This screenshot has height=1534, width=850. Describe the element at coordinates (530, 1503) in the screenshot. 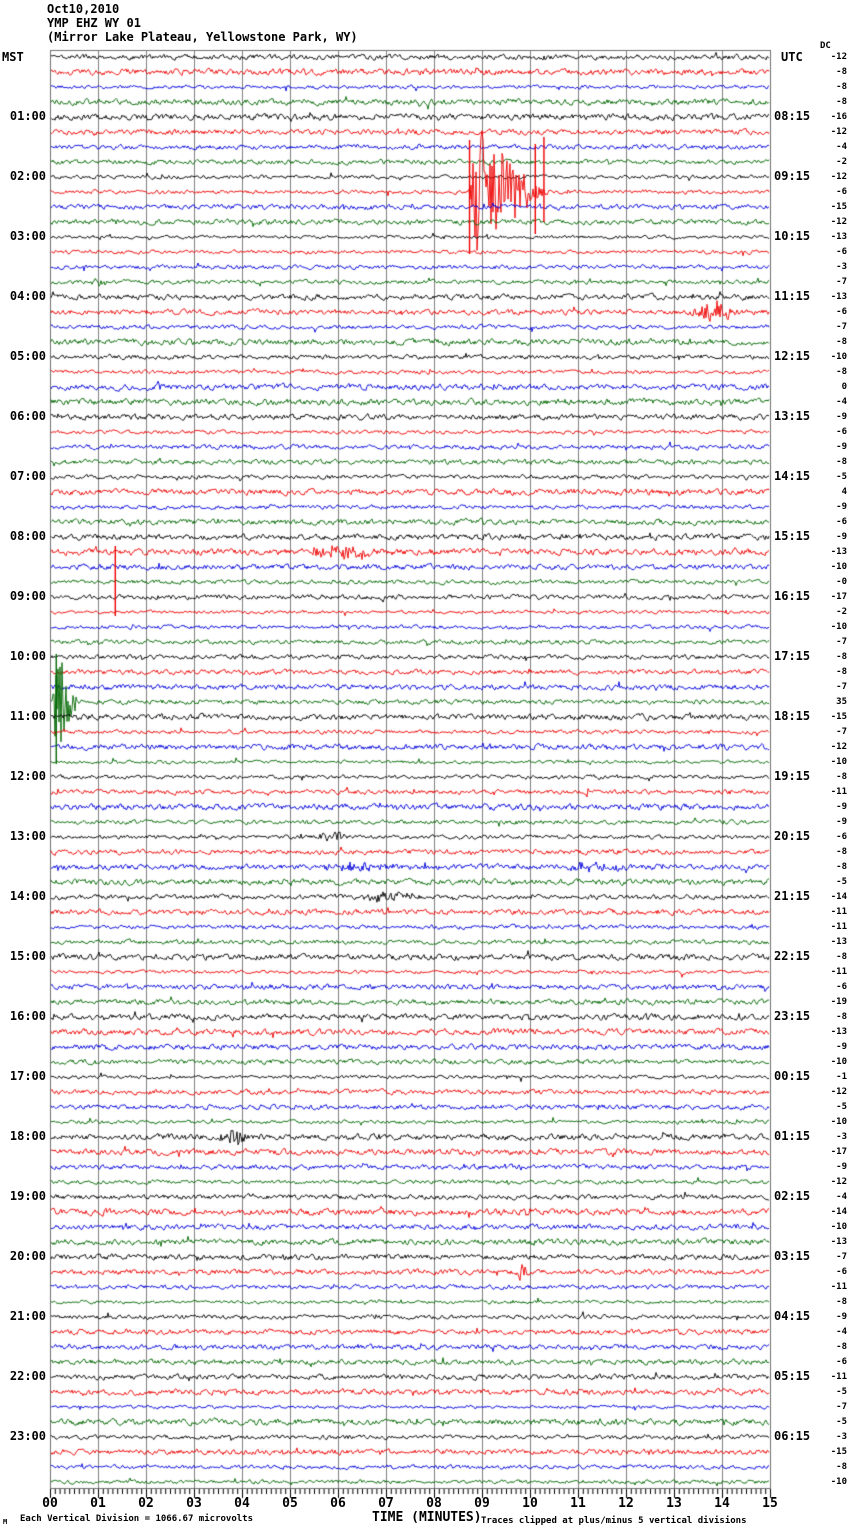

I see `x-axis-tick-label: 10` at that location.